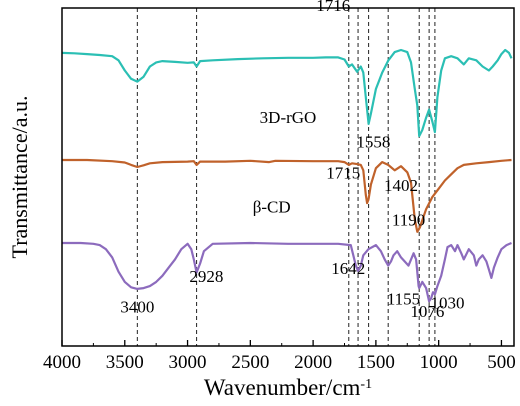 The width and height of the screenshot is (520, 406). I want to click on y-axis-label: Transmittance/a.u., so click(19, 177).